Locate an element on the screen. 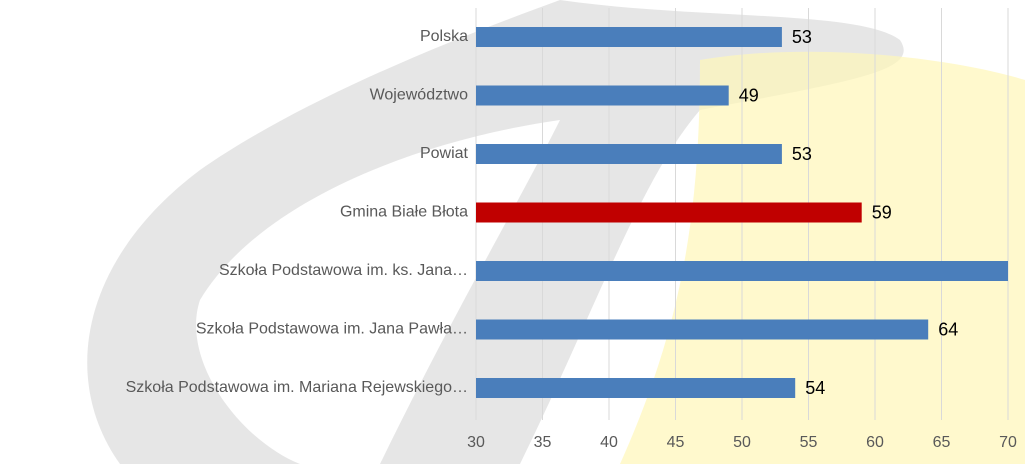  value-label: 64 is located at coordinates (948, 329).